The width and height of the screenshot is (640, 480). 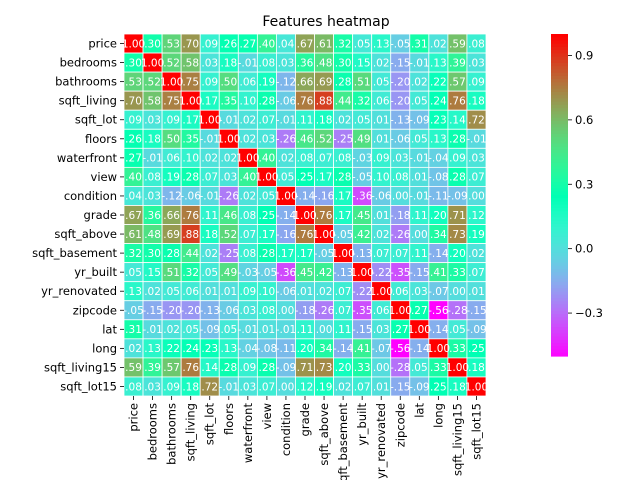 What do you see at coordinates (343, 441) in the screenshot?
I see `x-tick-label: sqft_basement` at bounding box center [343, 441].